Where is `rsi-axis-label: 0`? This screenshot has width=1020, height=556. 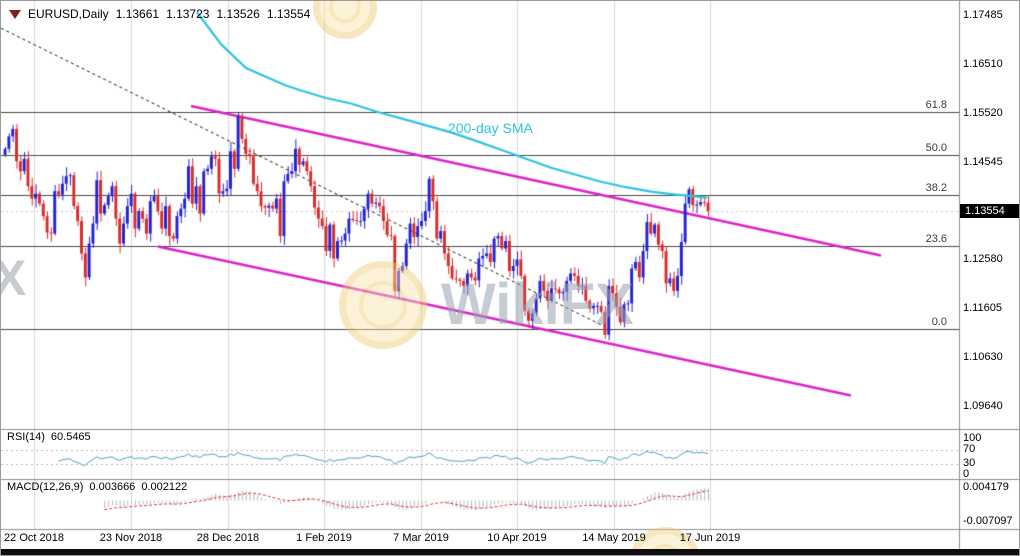 rsi-axis-label: 0 is located at coordinates (966, 474).